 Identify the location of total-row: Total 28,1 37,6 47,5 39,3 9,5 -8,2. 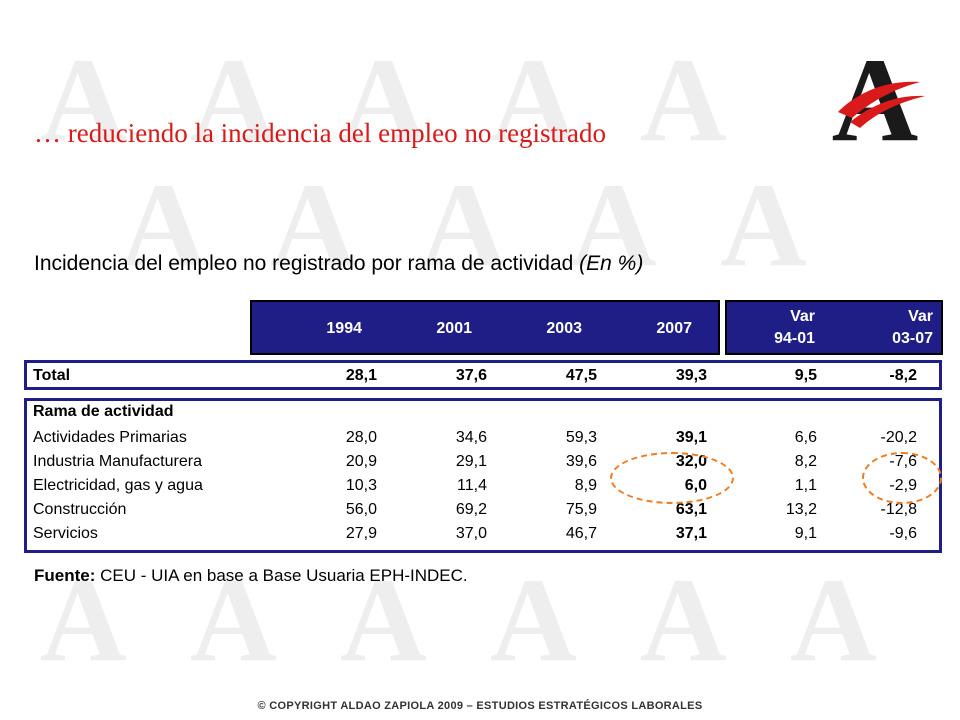
(483, 375).